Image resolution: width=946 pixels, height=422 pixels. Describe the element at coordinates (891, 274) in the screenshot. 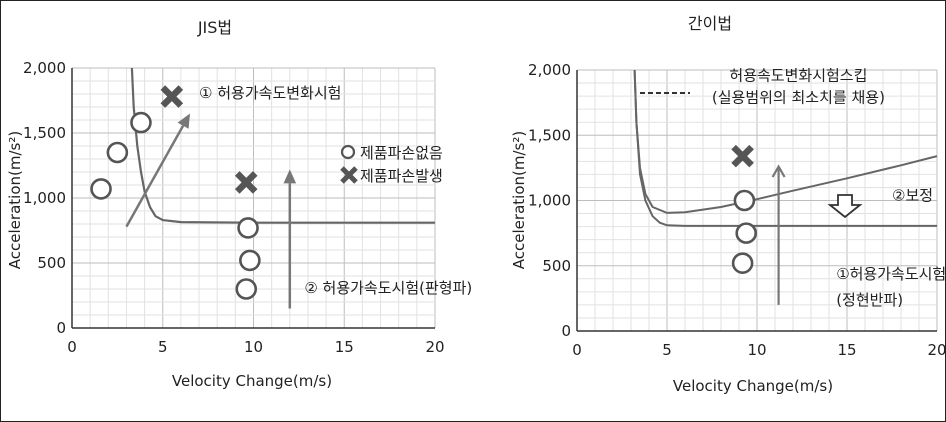

I see `simple-annotation-acceleration: ①허용가속도시험` at that location.